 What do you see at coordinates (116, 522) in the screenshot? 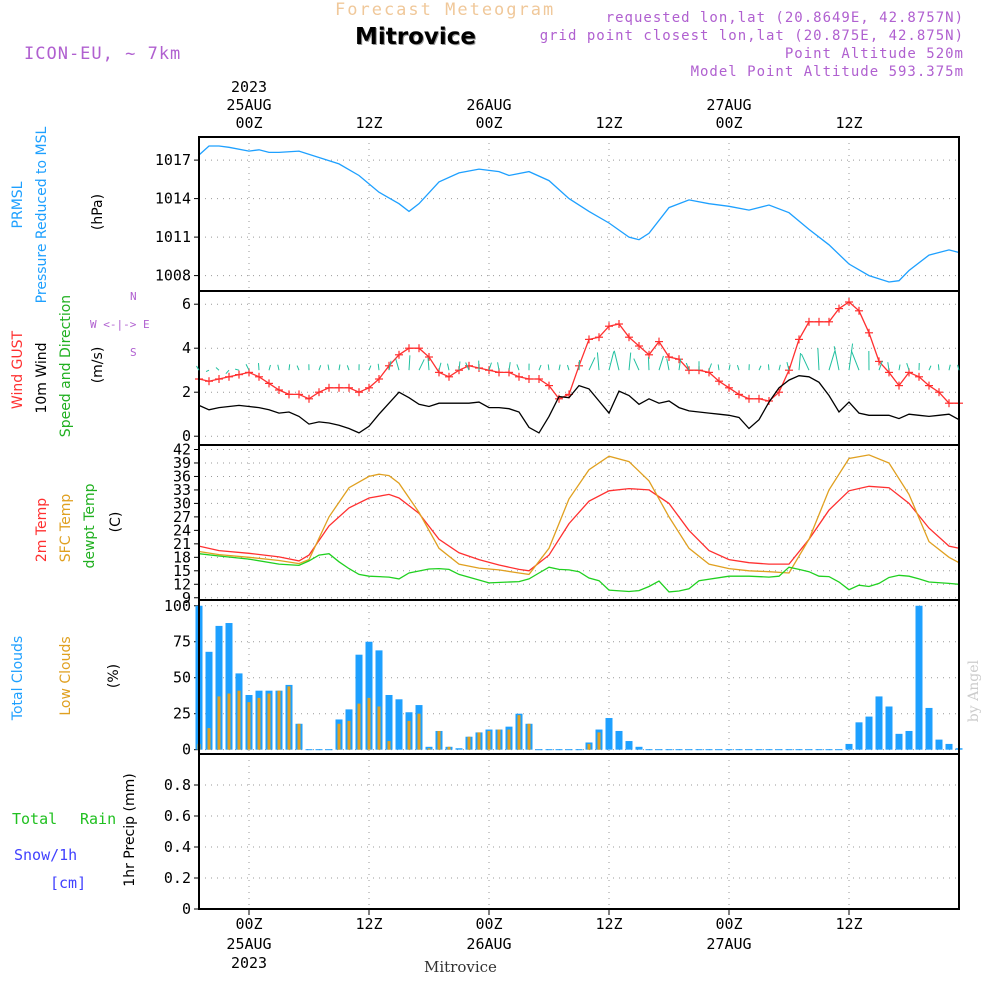
I see `temp-unit: (C)` at bounding box center [116, 522].